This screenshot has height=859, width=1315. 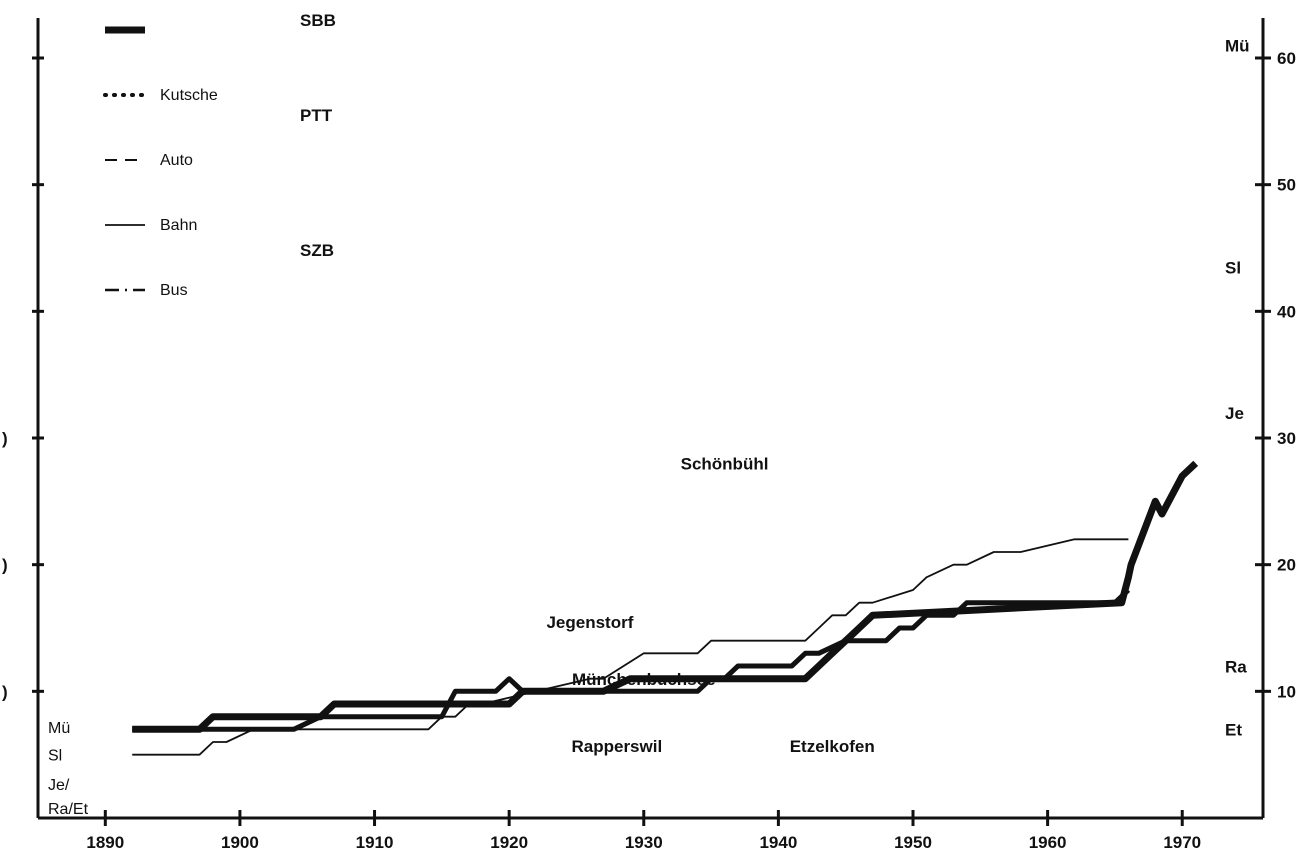 I want to click on y-right-tick-label: 40, so click(x=1286, y=311).